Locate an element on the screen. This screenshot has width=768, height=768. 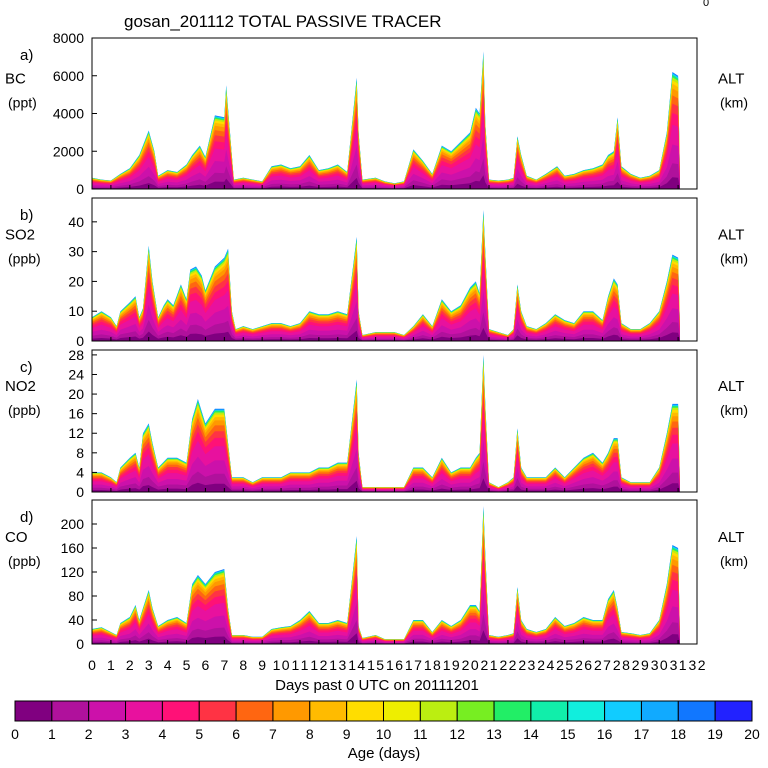
colorbar-tick-label: 0 is located at coordinates (15, 734).